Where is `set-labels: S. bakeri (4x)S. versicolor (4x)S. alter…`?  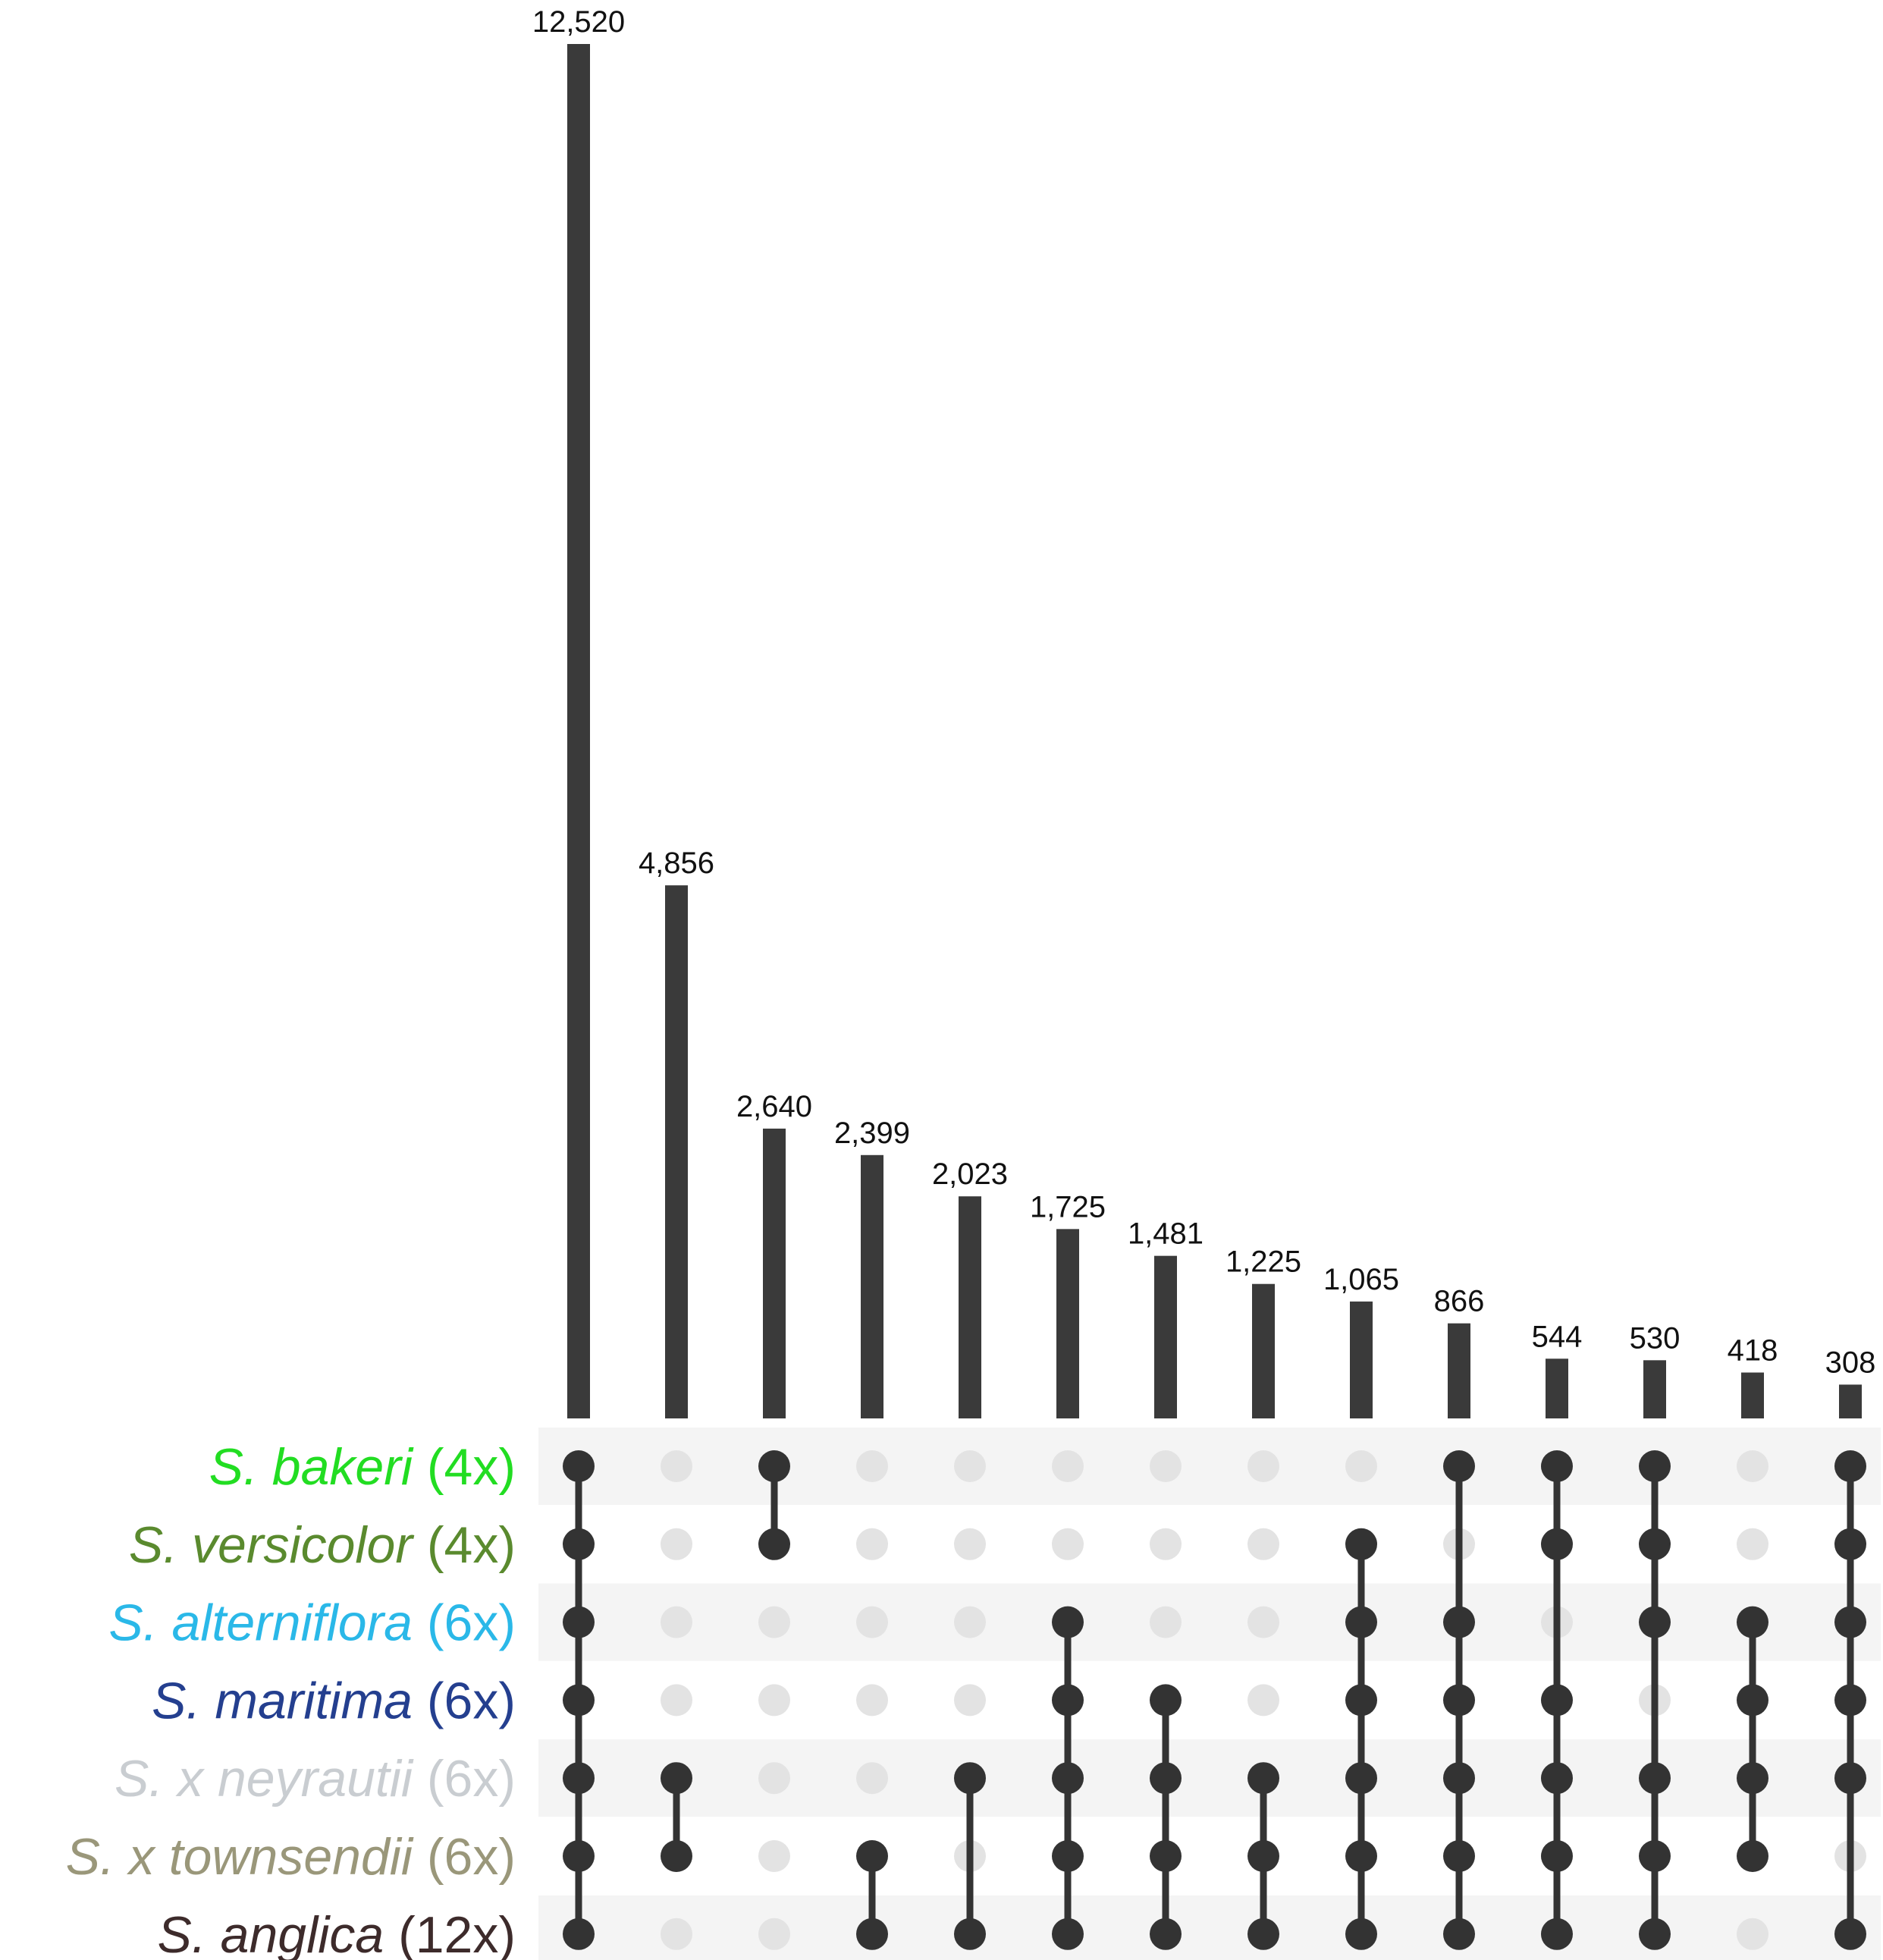
set-labels: S. bakeri (4x)S. versicolor (4x)S. alter… is located at coordinates (291, 1699).